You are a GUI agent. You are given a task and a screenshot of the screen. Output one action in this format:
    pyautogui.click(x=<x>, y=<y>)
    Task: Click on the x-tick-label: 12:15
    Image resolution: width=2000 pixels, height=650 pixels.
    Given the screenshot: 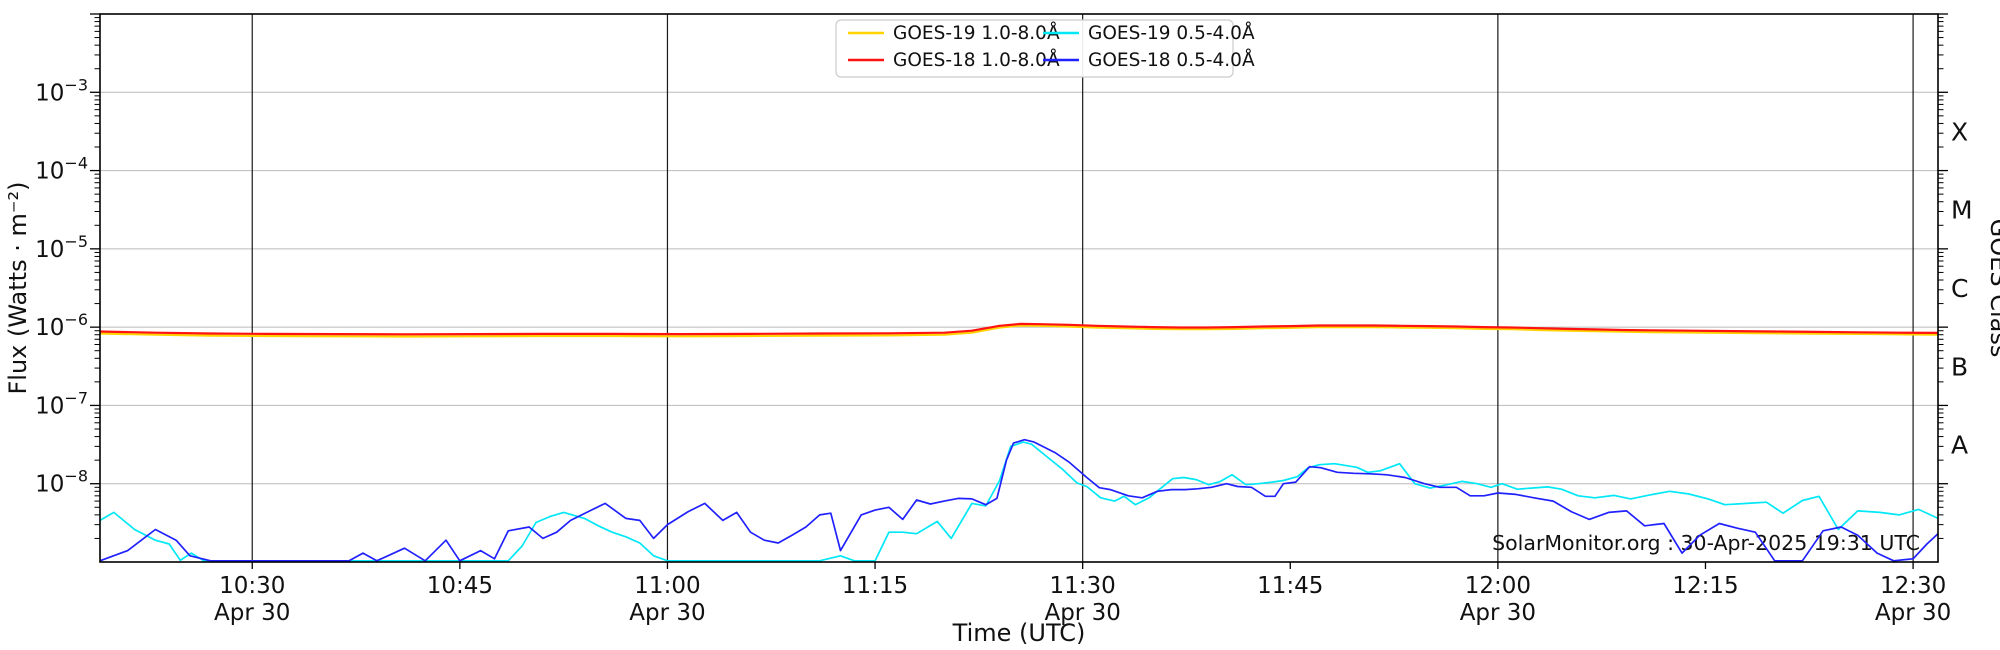 What is the action you would take?
    pyautogui.click(x=1705, y=586)
    